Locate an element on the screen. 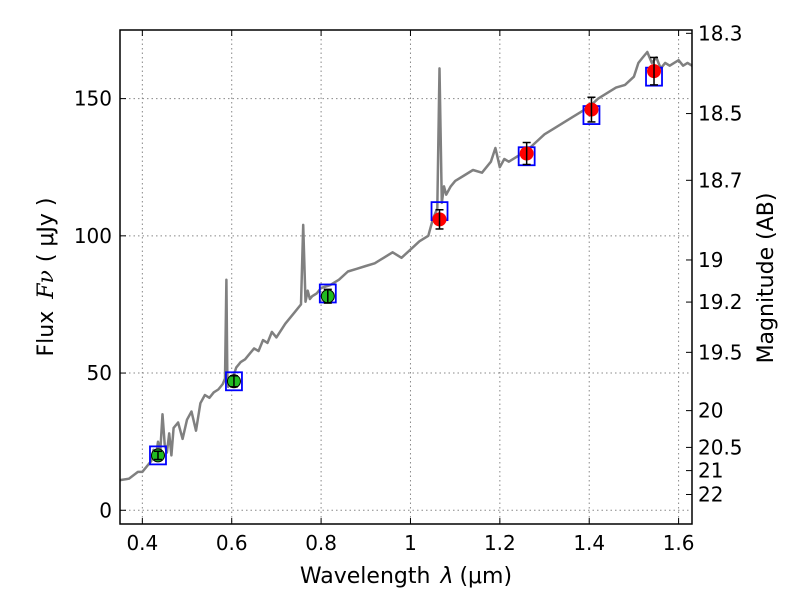  x-tick-label: 1.2 is located at coordinates (500, 543).